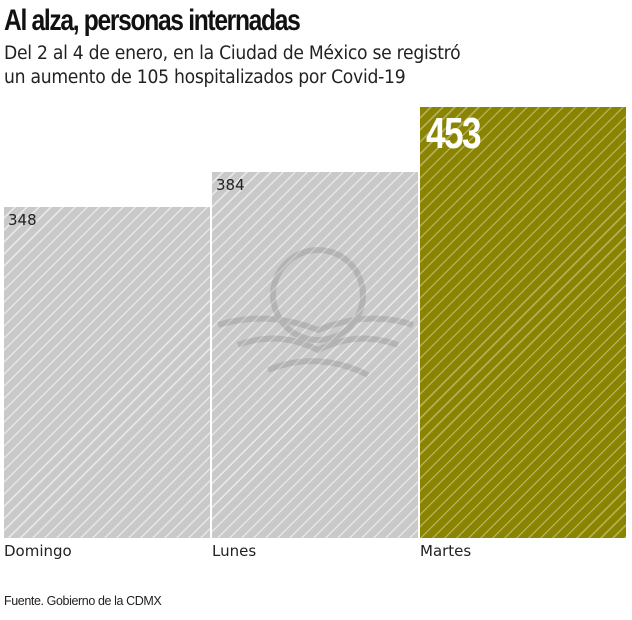 Image resolution: width=632 pixels, height=620 pixels. What do you see at coordinates (454, 133) in the screenshot?
I see `bar-value-martes: 453` at bounding box center [454, 133].